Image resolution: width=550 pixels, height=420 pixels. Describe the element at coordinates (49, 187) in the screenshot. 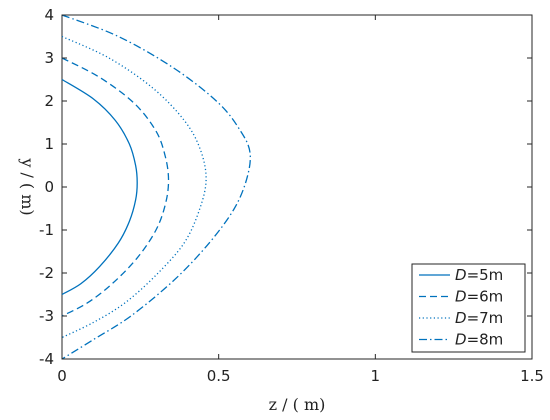

I see `y-tick-label: 0` at that location.